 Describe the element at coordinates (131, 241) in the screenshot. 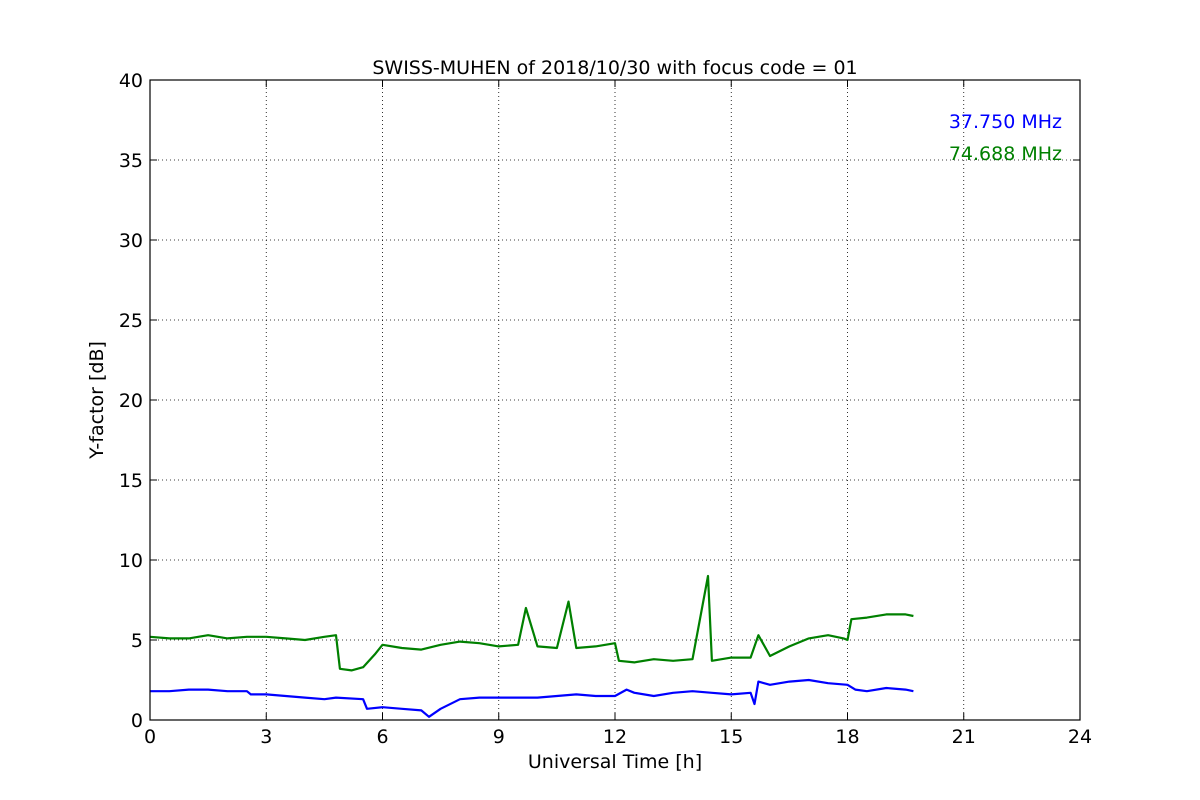

I see `y-tick-label: 30` at that location.